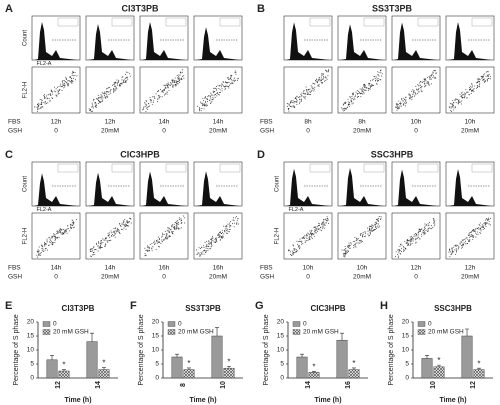  I want to click on column-fbs: 8h, so click(362, 122).